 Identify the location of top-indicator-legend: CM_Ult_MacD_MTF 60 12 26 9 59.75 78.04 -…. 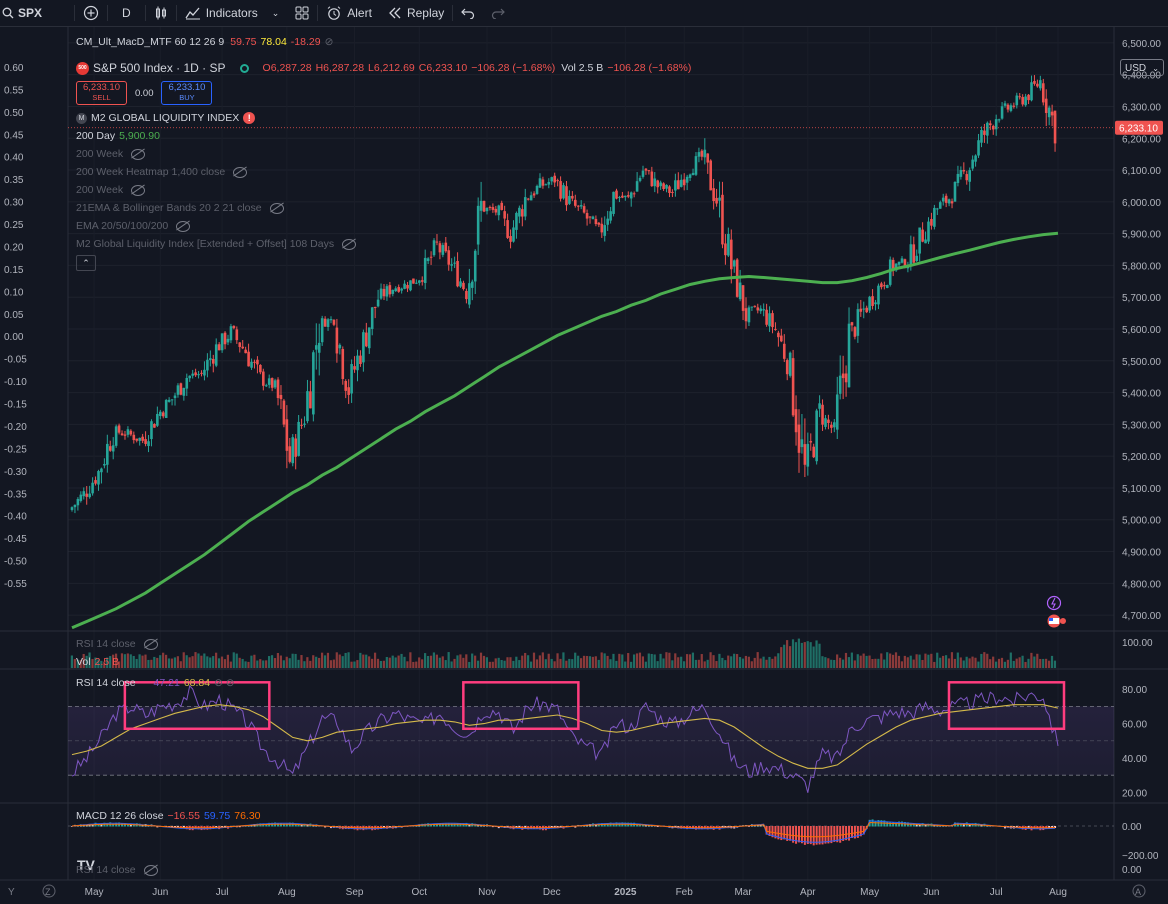
(204, 42).